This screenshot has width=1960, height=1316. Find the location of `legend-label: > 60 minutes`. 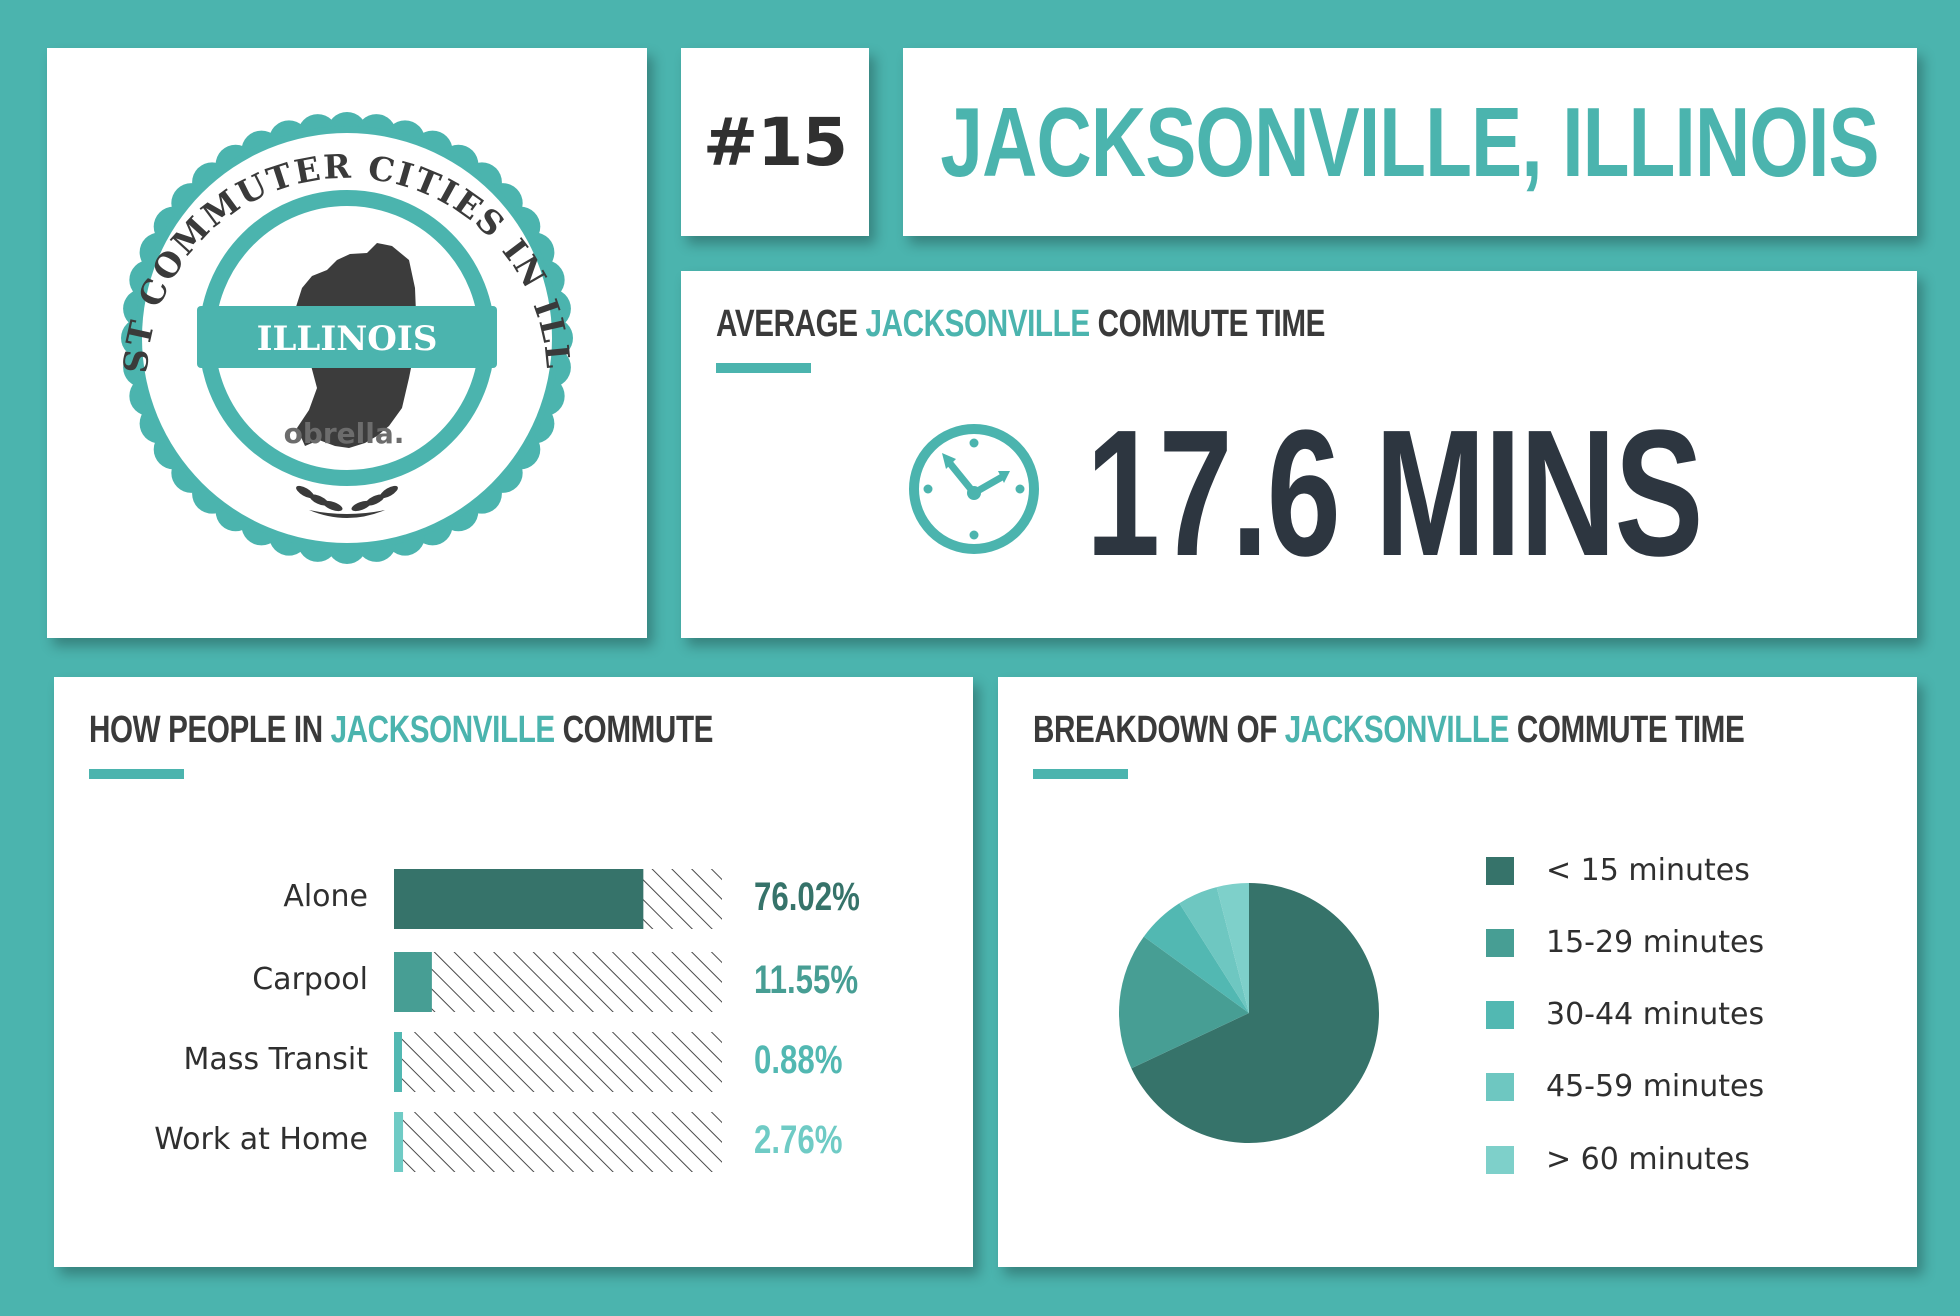

legend-label: > 60 minutes is located at coordinates (1648, 1159).